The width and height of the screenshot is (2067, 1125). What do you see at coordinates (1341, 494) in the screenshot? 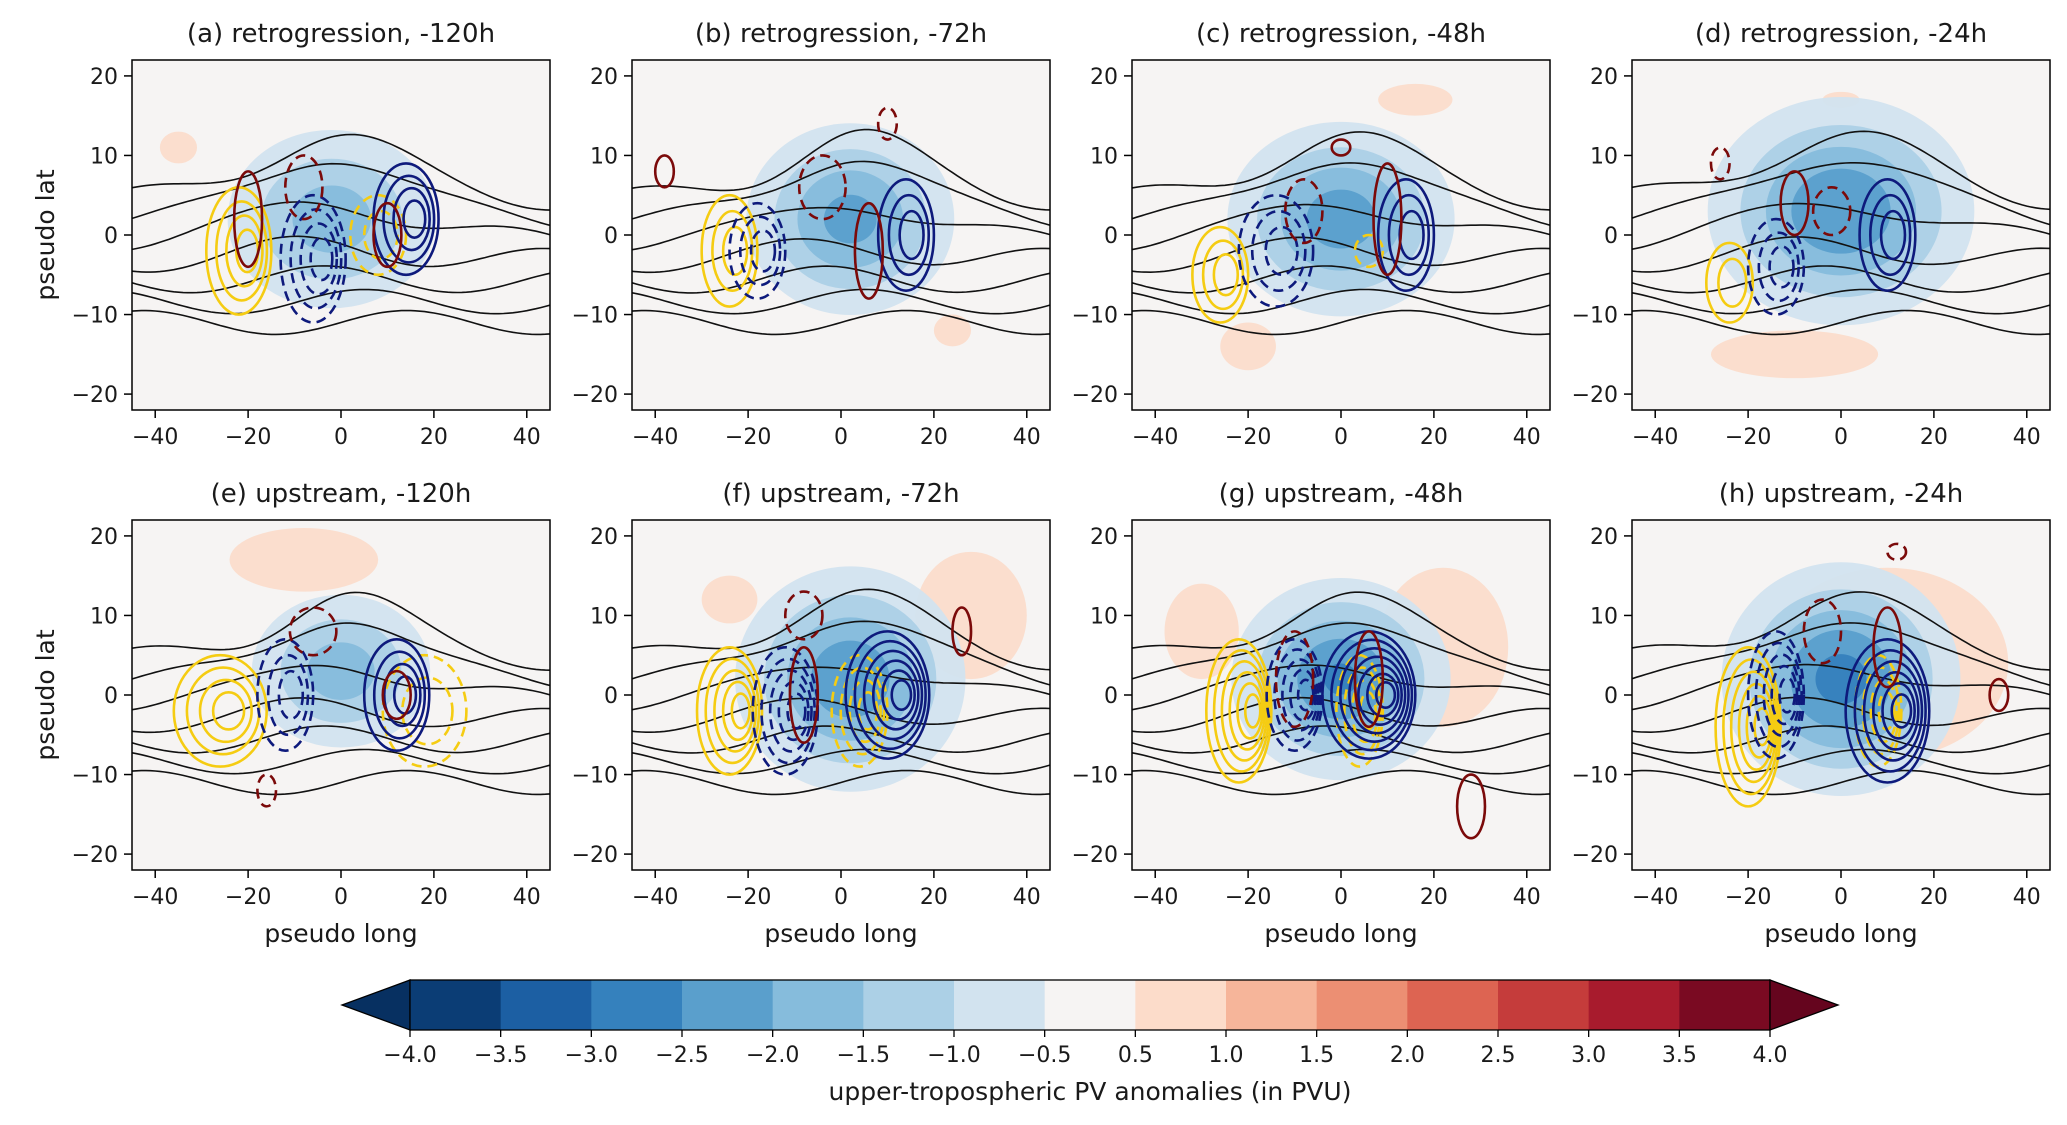
I see `panel-title: (g) upstream, -48h` at bounding box center [1341, 494].